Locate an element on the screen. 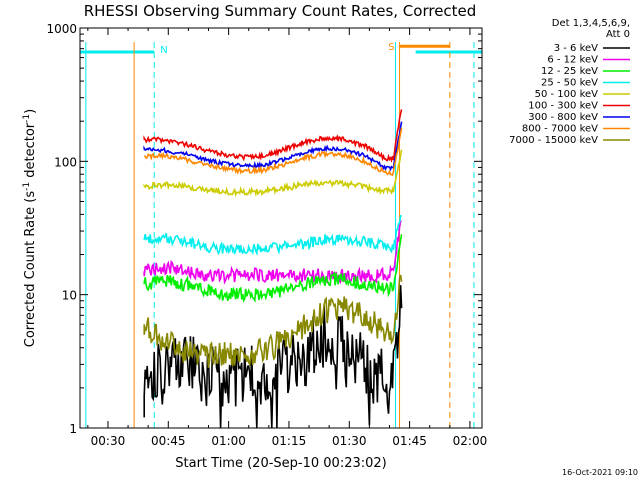  legend-label-5: 100 - 300 keV is located at coordinates (563, 106).